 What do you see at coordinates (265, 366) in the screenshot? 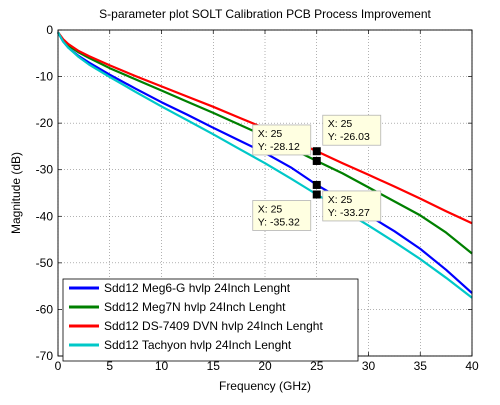
I see `x-tick-label: 20` at bounding box center [265, 366].